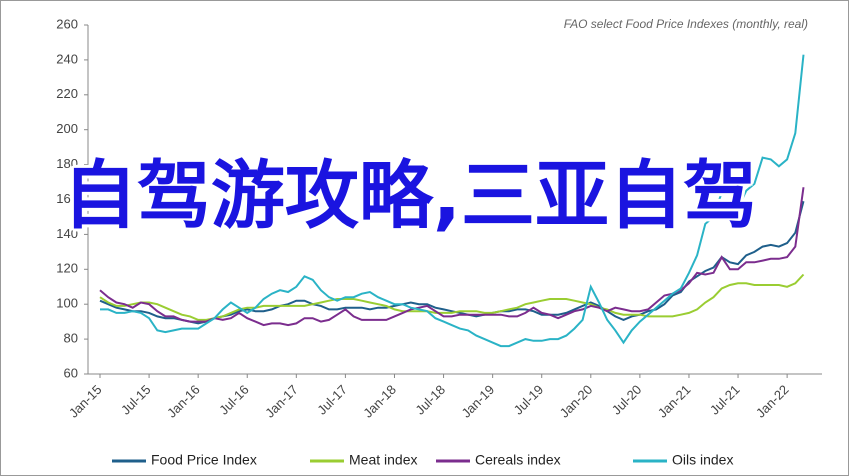  I want to click on x-tick-label: Jan-20, so click(576, 401).